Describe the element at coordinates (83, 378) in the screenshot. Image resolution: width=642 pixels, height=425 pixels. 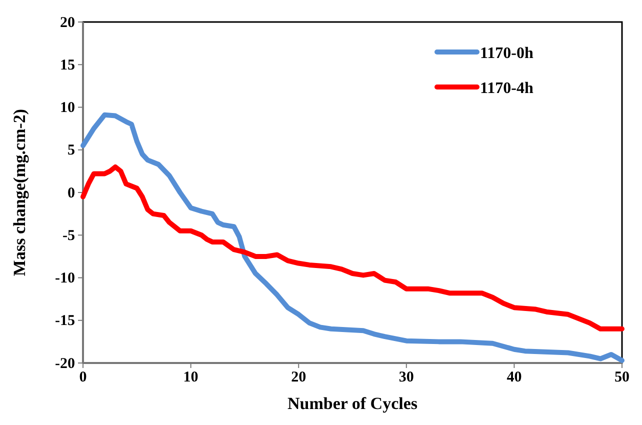
I see `x-tick-label: 0` at that location.